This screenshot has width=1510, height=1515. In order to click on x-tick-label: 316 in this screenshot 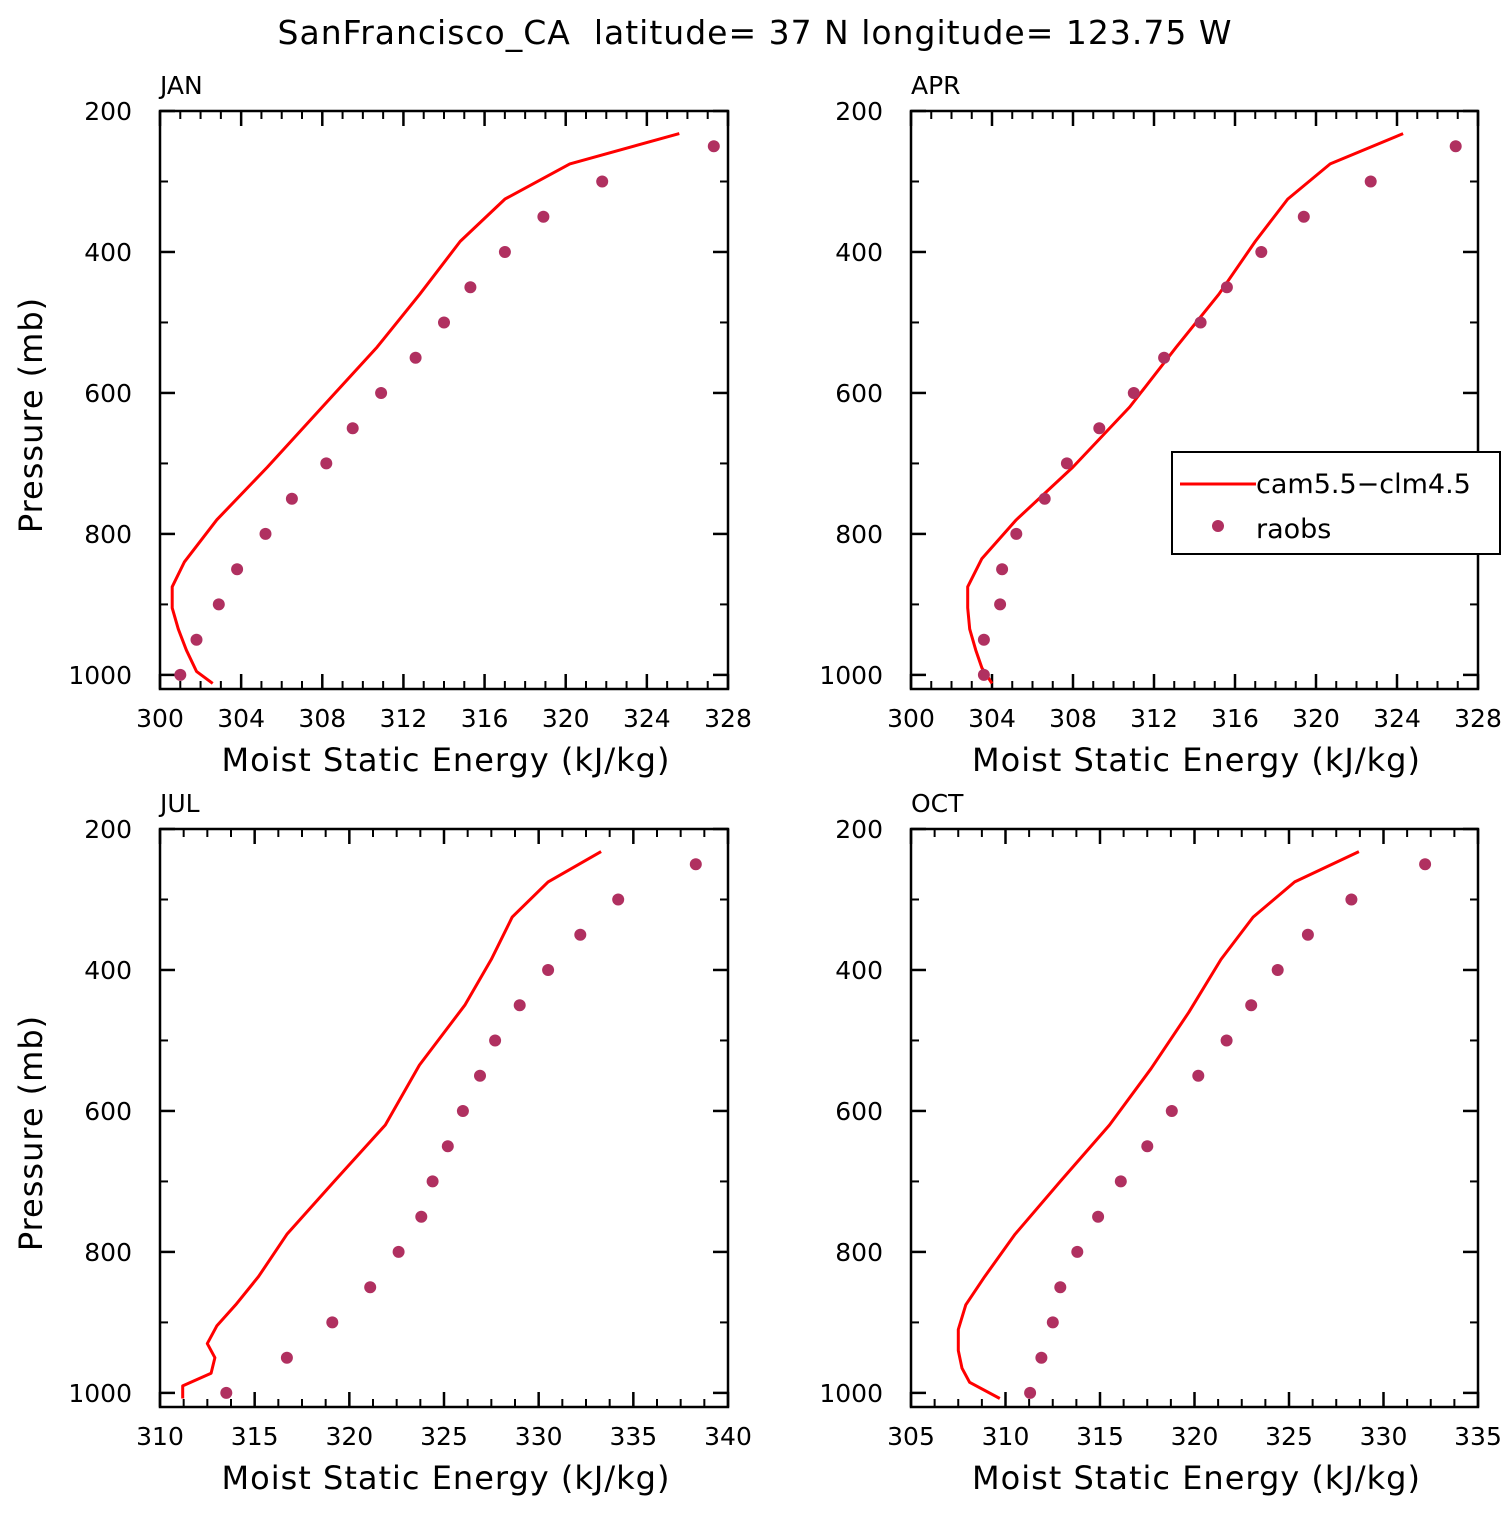, I will do `click(1235, 718)`.